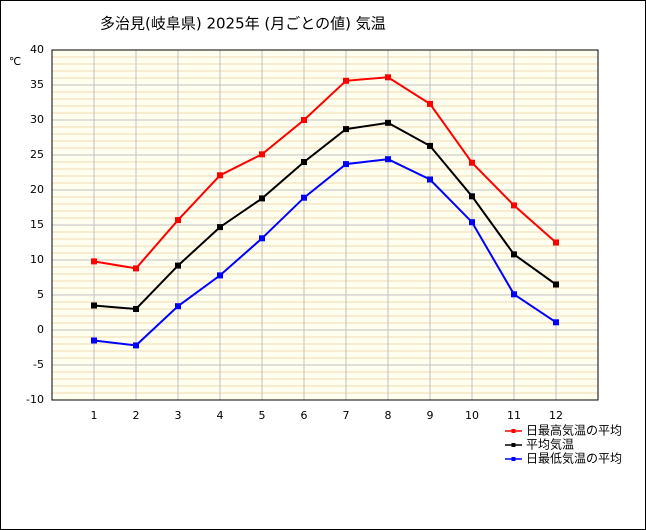  Describe the element at coordinates (556, 415) in the screenshot. I see `x-tick-label: 12` at that location.